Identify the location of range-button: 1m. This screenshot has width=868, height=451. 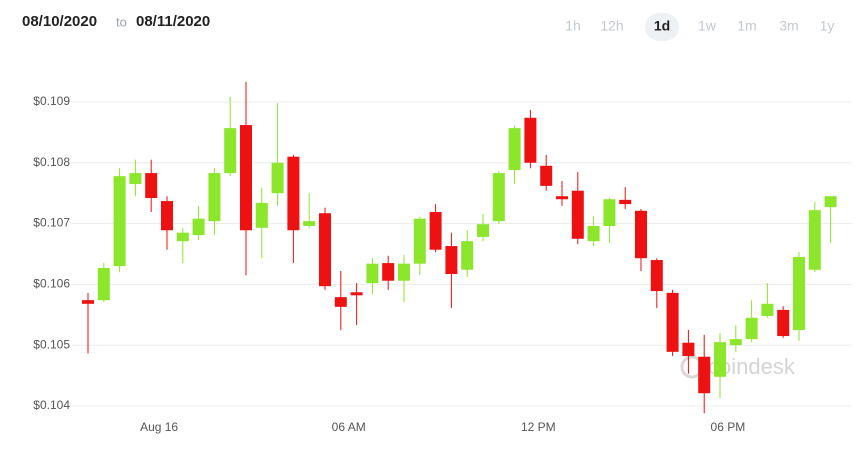
(746, 26).